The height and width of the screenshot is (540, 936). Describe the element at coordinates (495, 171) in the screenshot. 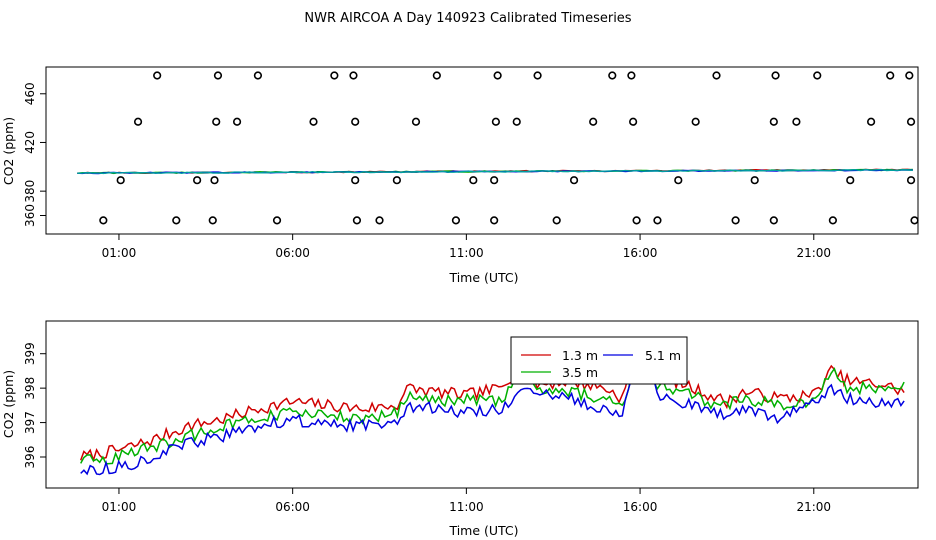

I see `series-line-reference` at that location.